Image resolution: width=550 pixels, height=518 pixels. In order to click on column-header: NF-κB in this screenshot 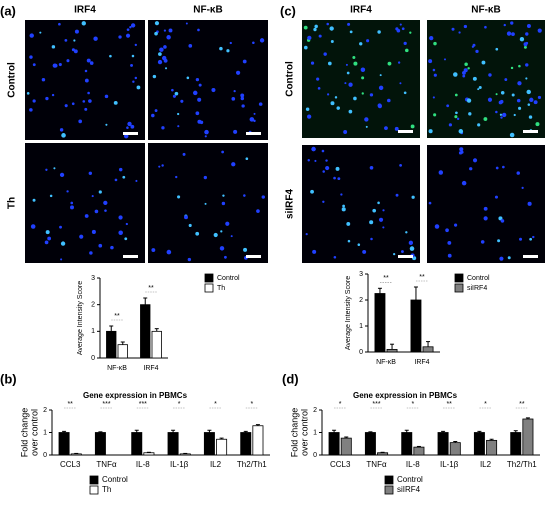, I will do `click(485, 10)`.